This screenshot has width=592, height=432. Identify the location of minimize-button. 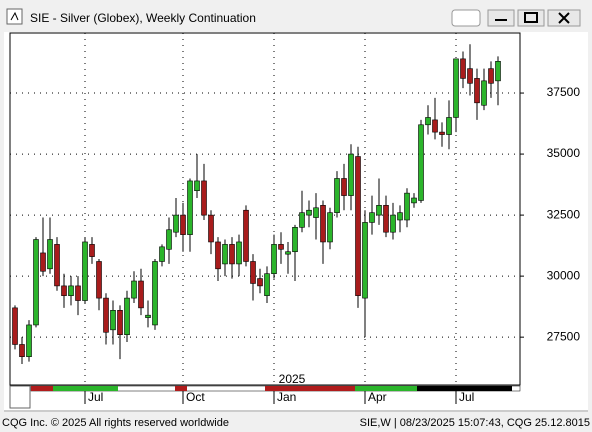
(501, 18).